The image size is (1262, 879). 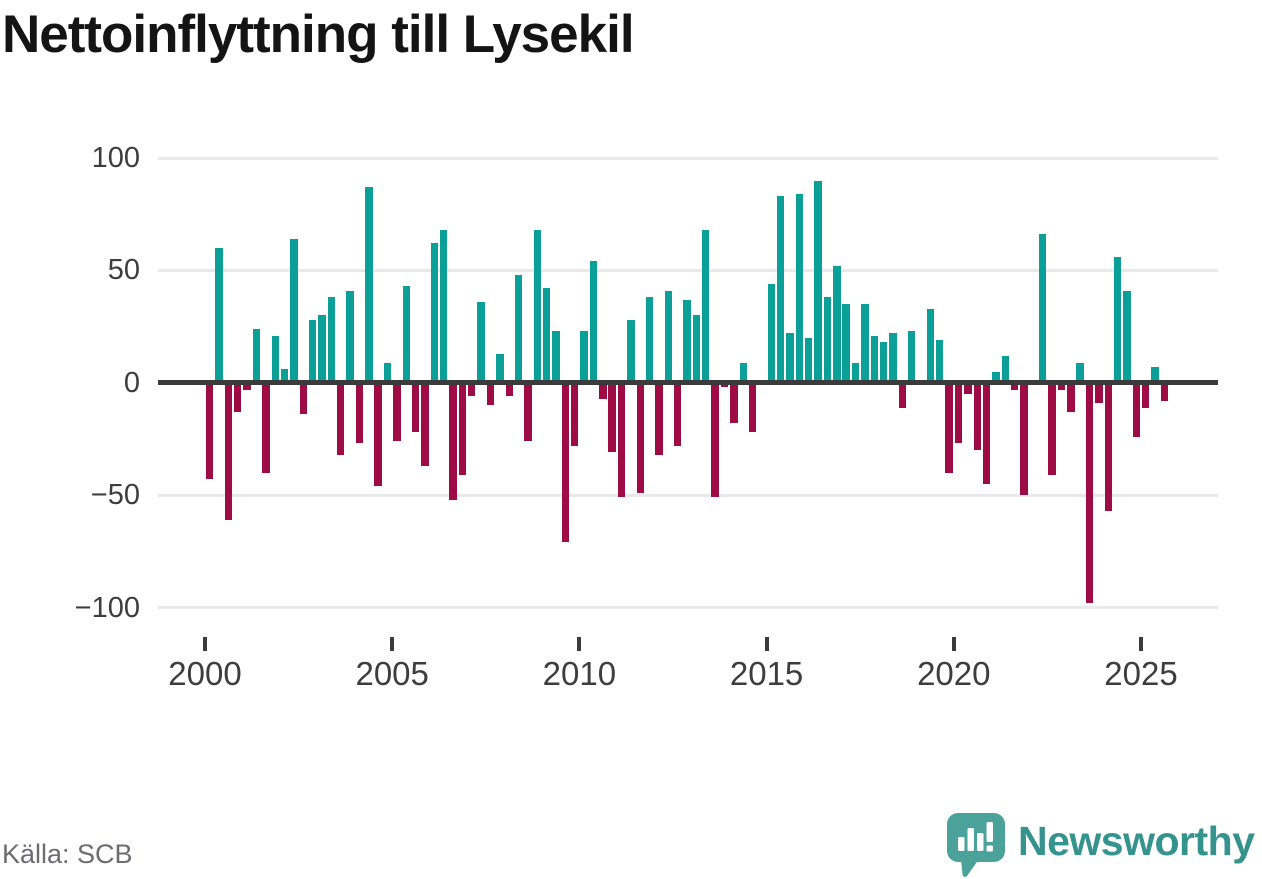 What do you see at coordinates (318, 34) in the screenshot?
I see `chart-title: Nettoinflyttning till Lysekil` at bounding box center [318, 34].